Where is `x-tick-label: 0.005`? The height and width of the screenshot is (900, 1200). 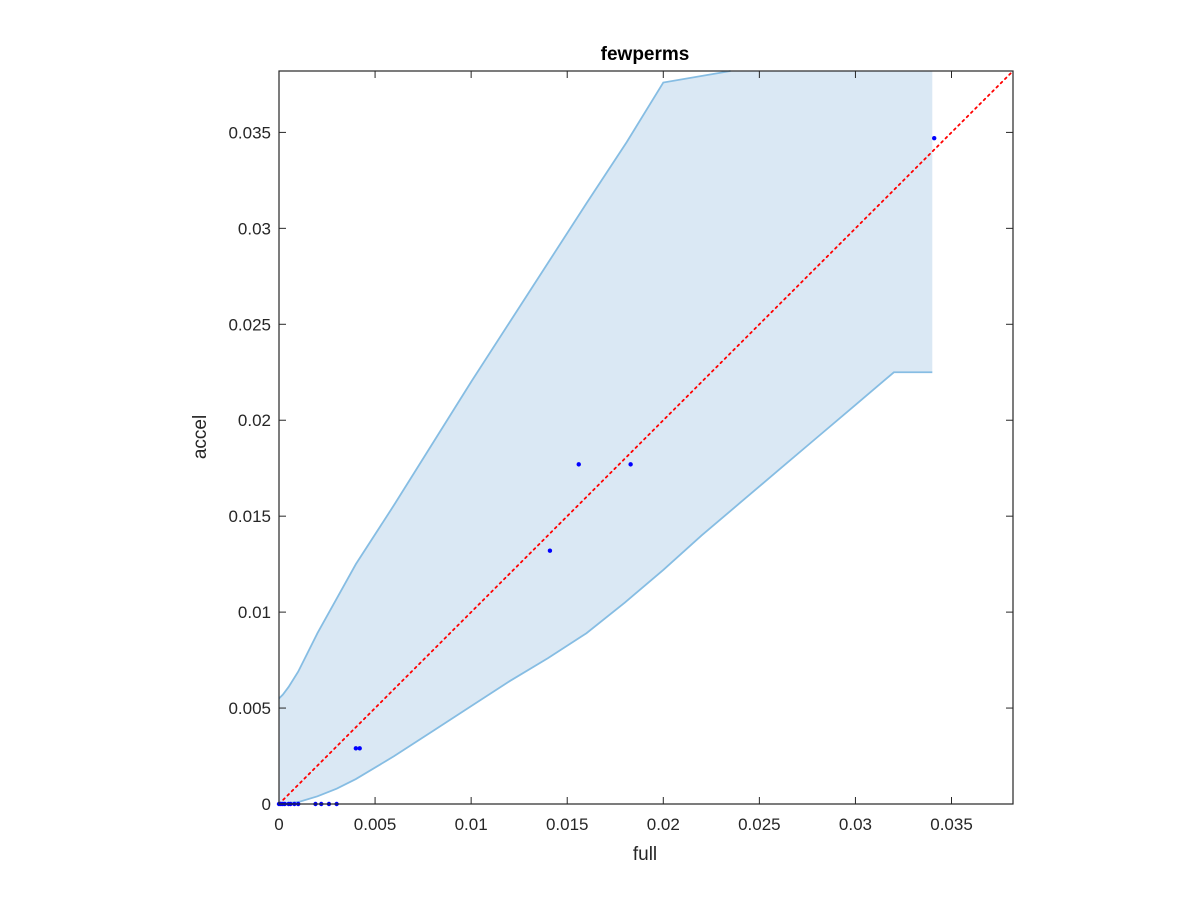
x-tick-label: 0.005 is located at coordinates (375, 824).